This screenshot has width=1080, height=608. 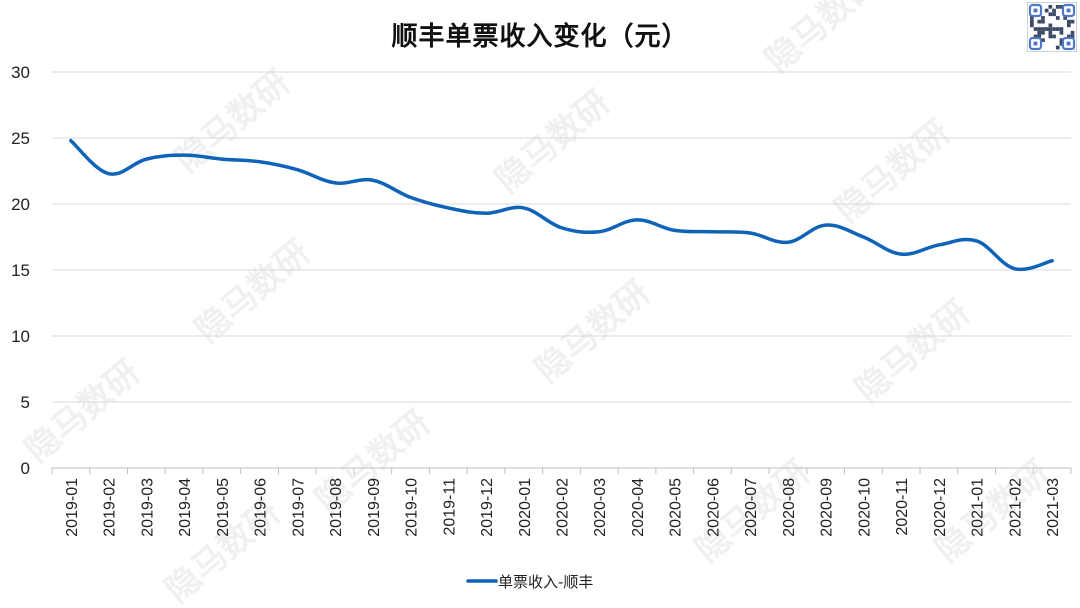 What do you see at coordinates (185, 507) in the screenshot?
I see `x-tick-label: 2019-04` at bounding box center [185, 507].